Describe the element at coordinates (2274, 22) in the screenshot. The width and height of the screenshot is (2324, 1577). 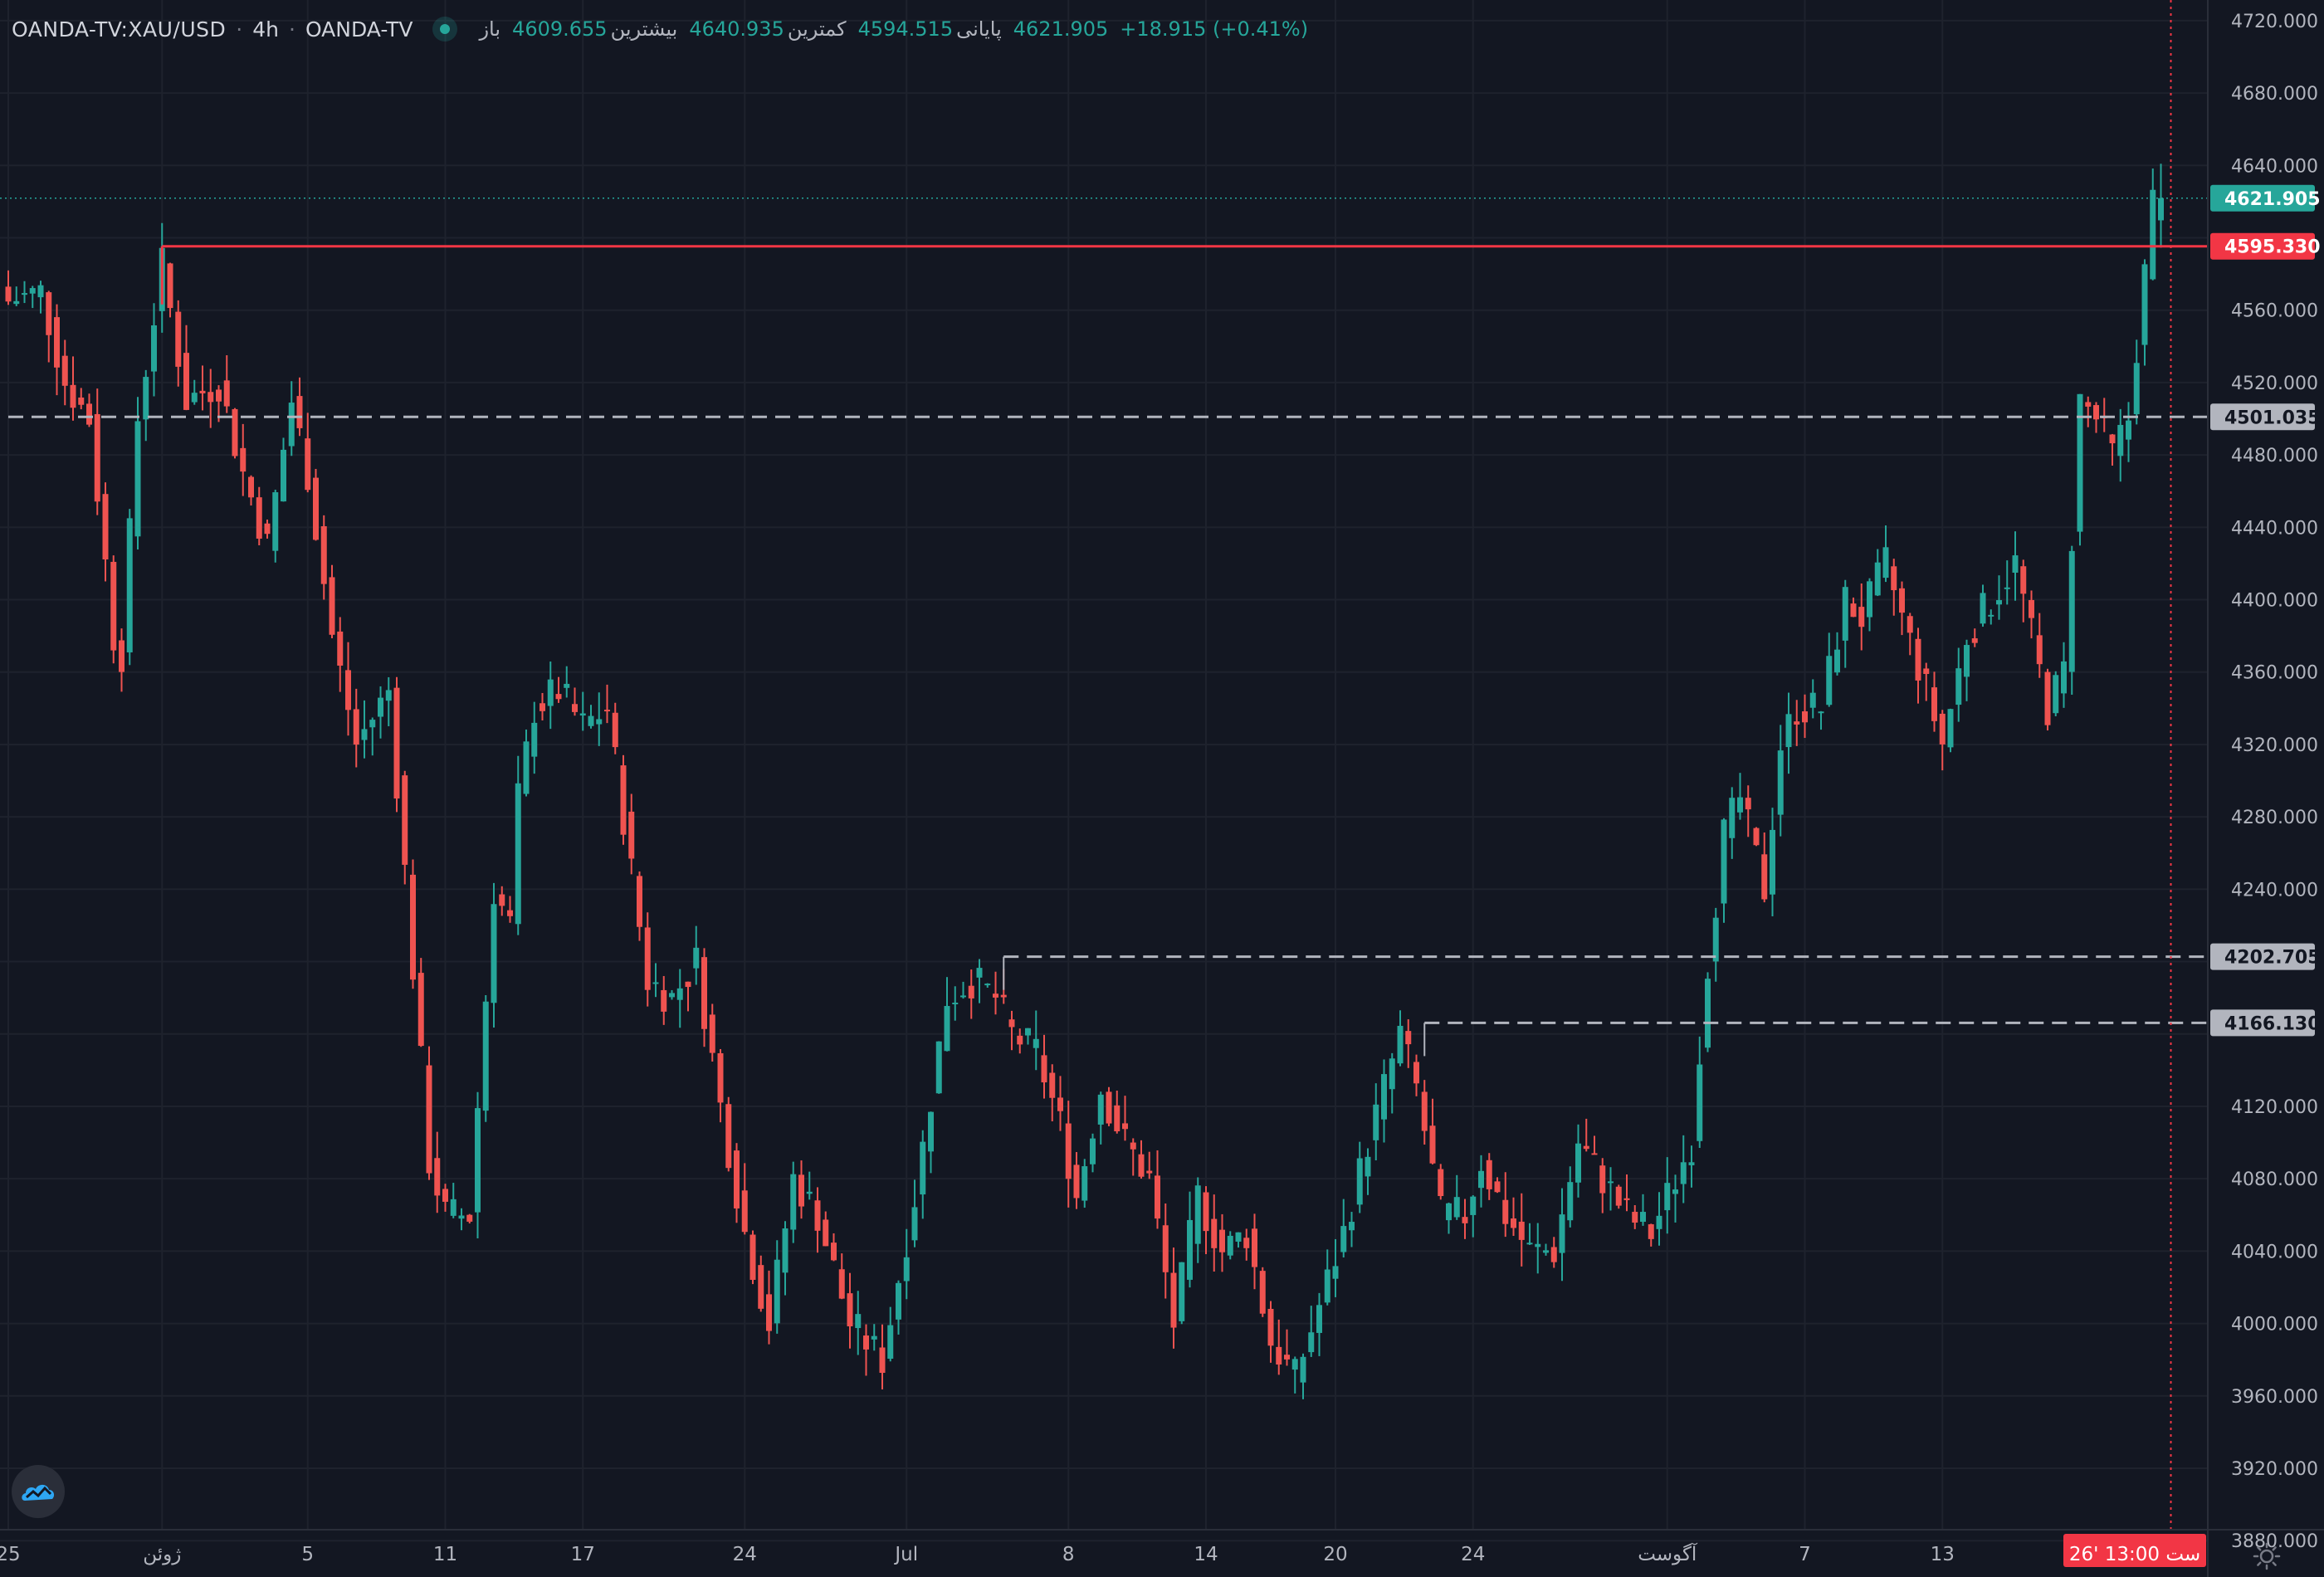
I see `price-axis-label: 4720.000` at that location.